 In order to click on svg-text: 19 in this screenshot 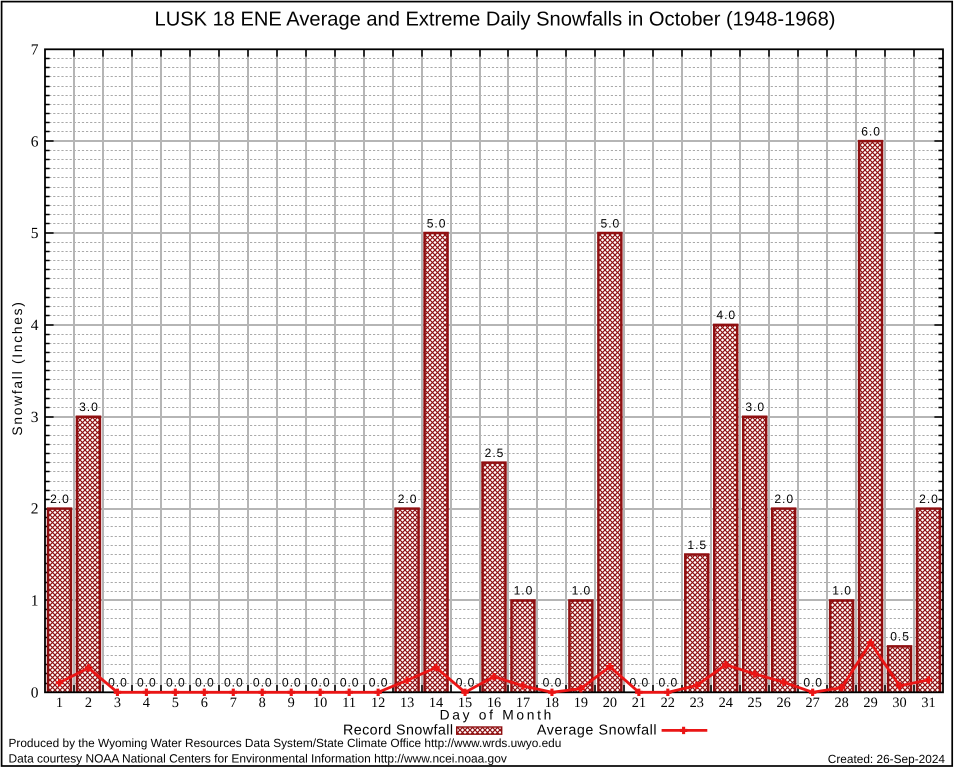, I will do `click(581, 703)`.